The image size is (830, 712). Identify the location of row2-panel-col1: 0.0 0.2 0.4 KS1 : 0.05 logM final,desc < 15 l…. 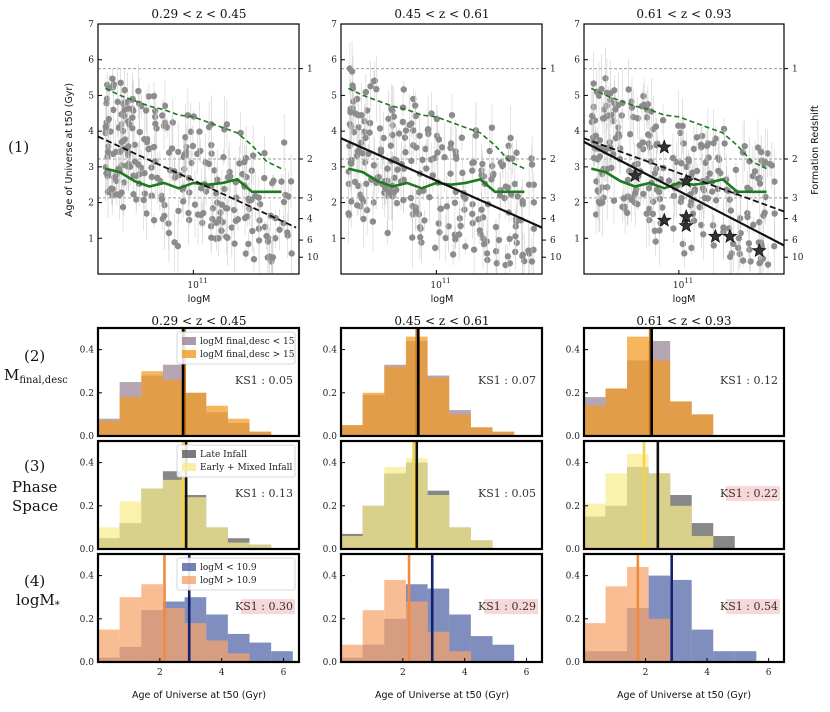
(190, 384).